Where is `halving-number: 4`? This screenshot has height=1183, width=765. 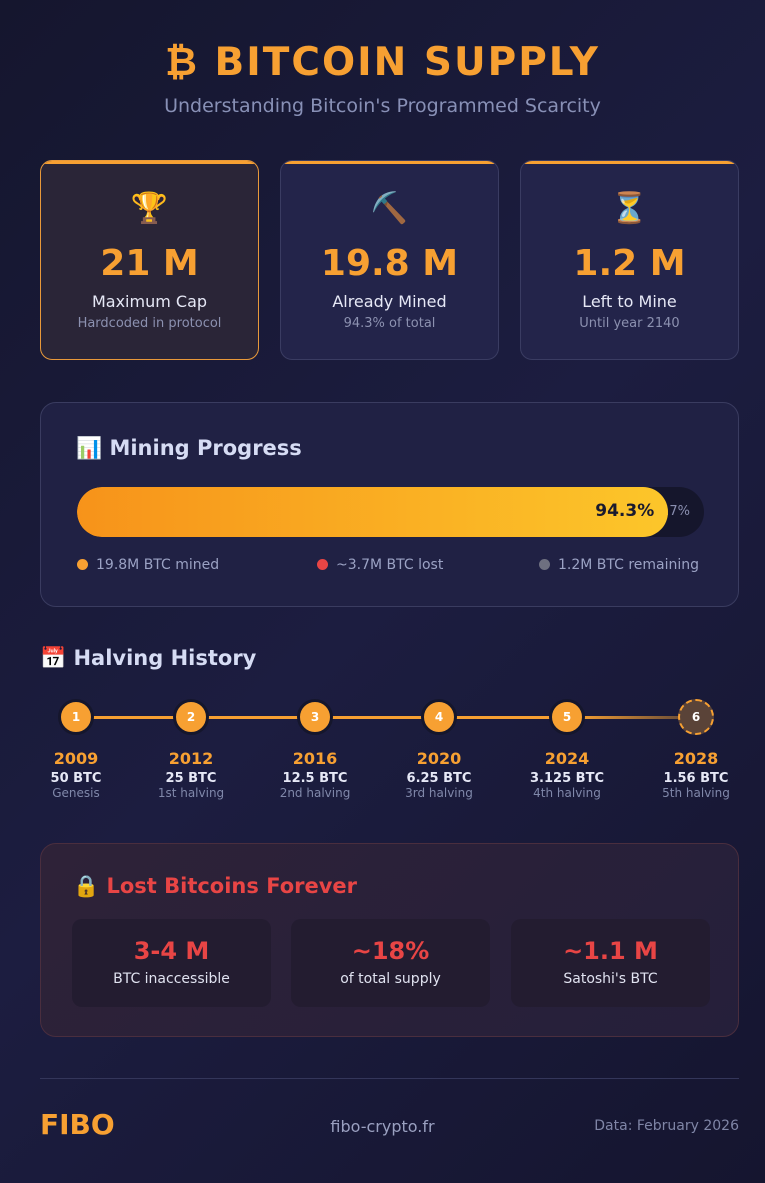 halving-number: 4 is located at coordinates (439, 717).